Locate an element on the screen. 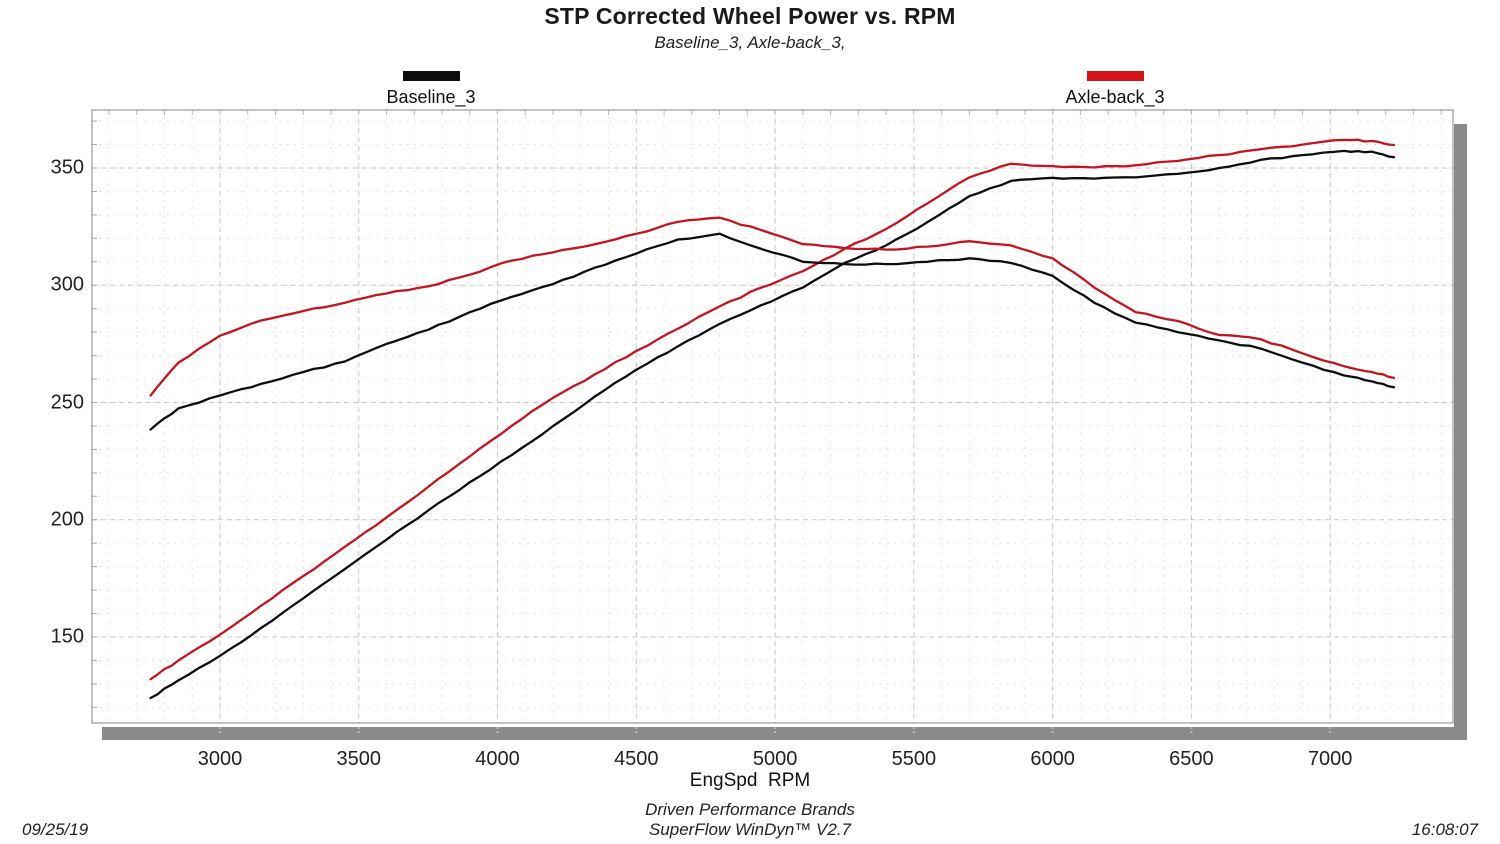  date-stamp: 09/25/19 is located at coordinates (55, 829).